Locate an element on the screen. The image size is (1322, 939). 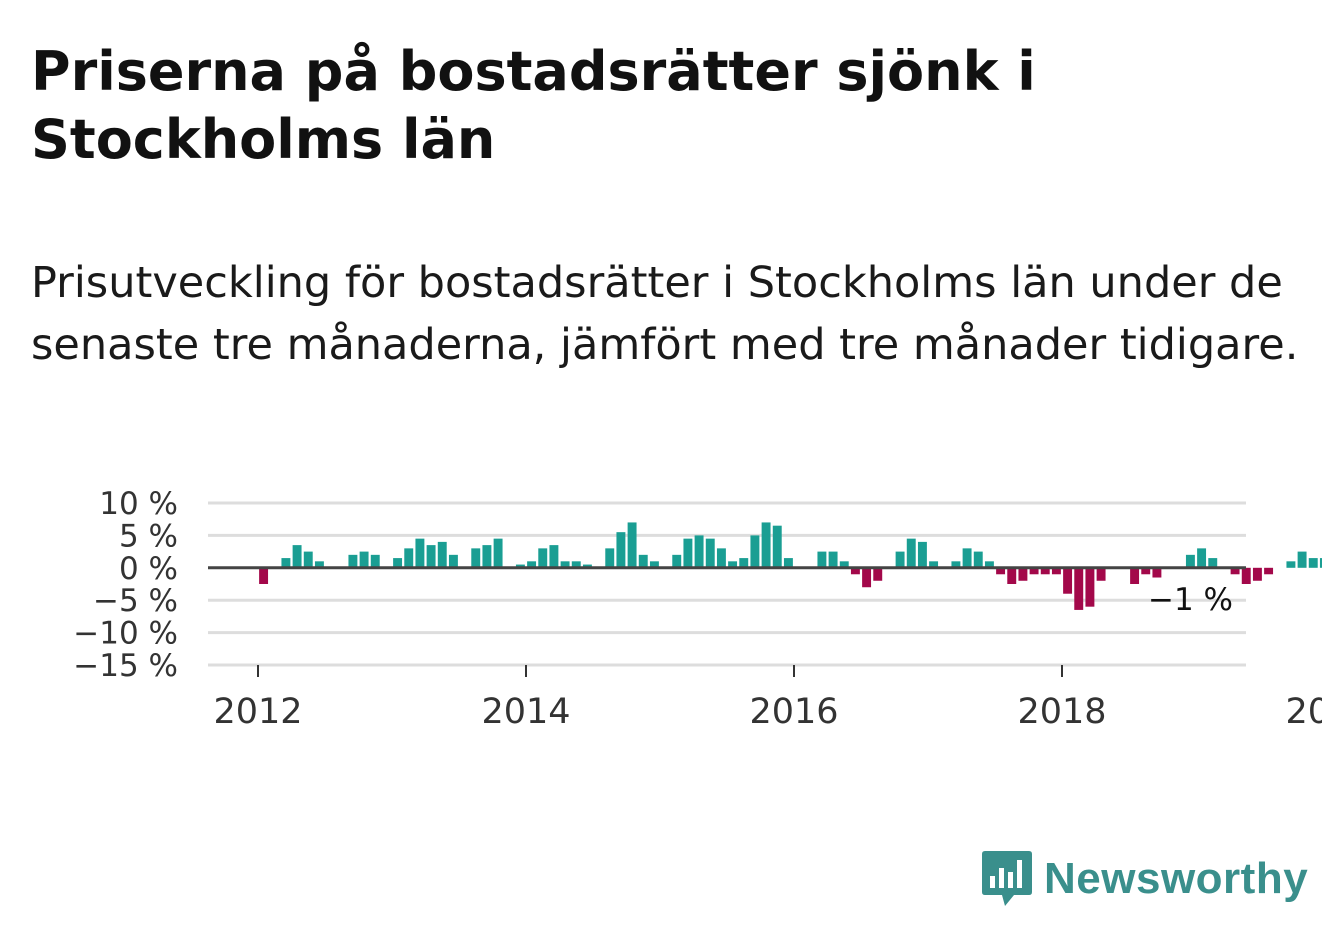
y-tick-label: 10 % is located at coordinates (138, 504).